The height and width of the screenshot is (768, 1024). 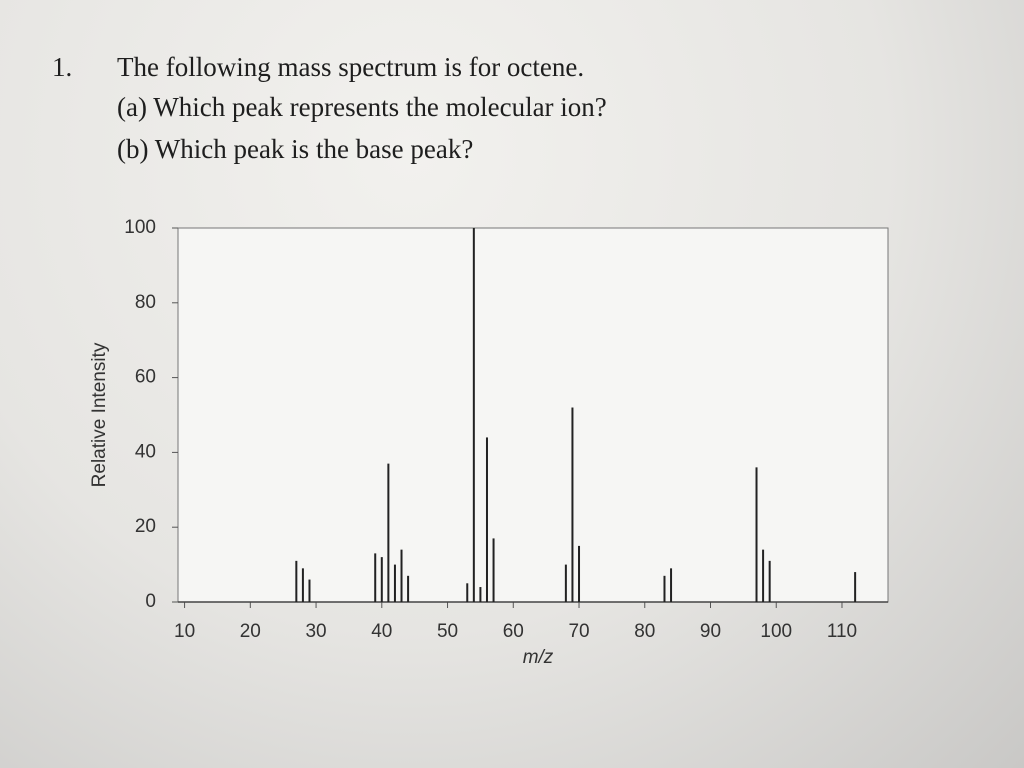 I want to click on x-tick-label: 90, so click(x=710, y=631).